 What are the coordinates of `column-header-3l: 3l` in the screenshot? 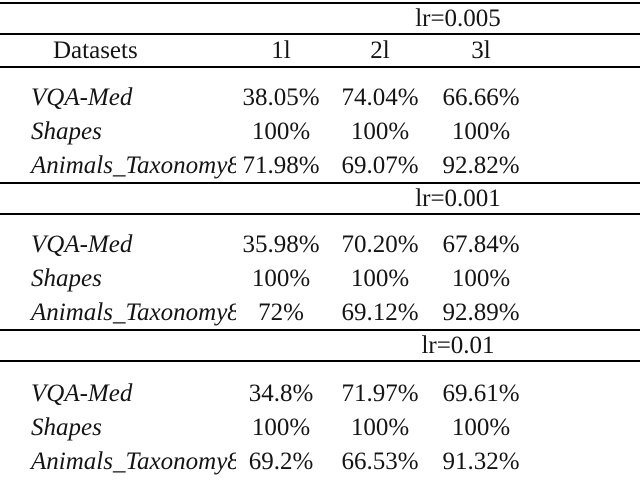 It's located at (481, 51).